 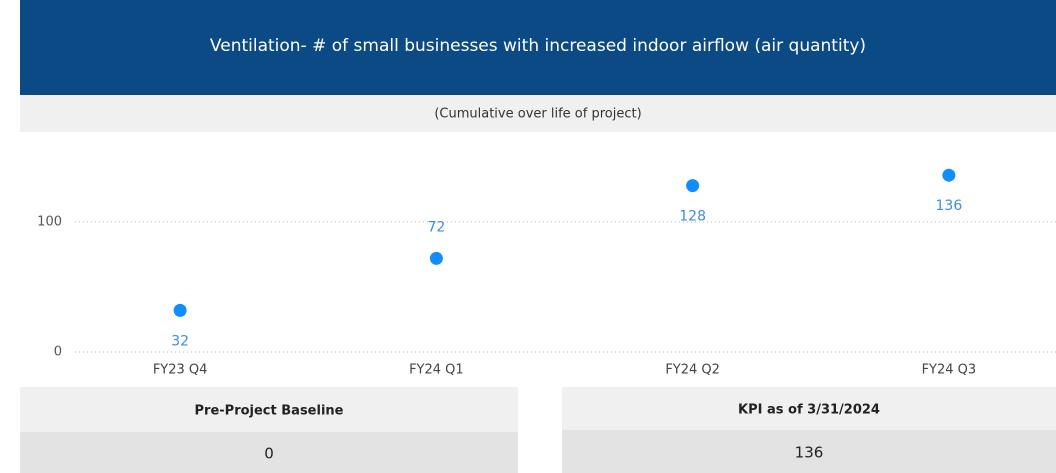 I want to click on data-label: 128, so click(x=692, y=217).